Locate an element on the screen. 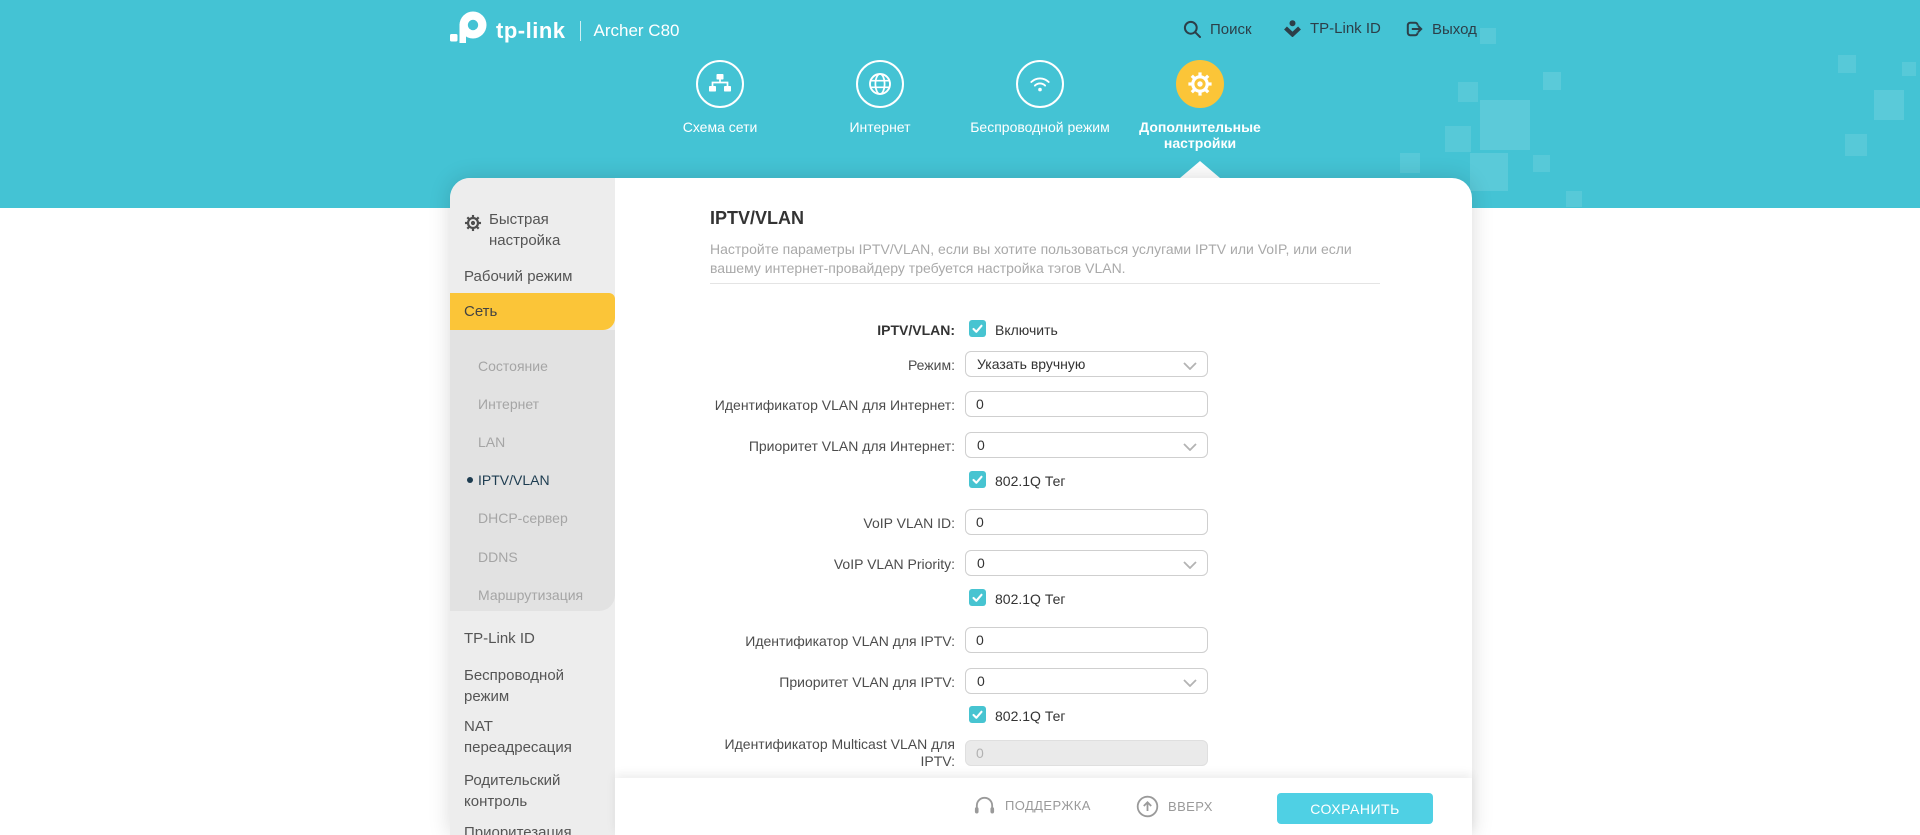 This screenshot has height=835, width=1920. iptv-8021q-checkbox is located at coordinates (977, 714).